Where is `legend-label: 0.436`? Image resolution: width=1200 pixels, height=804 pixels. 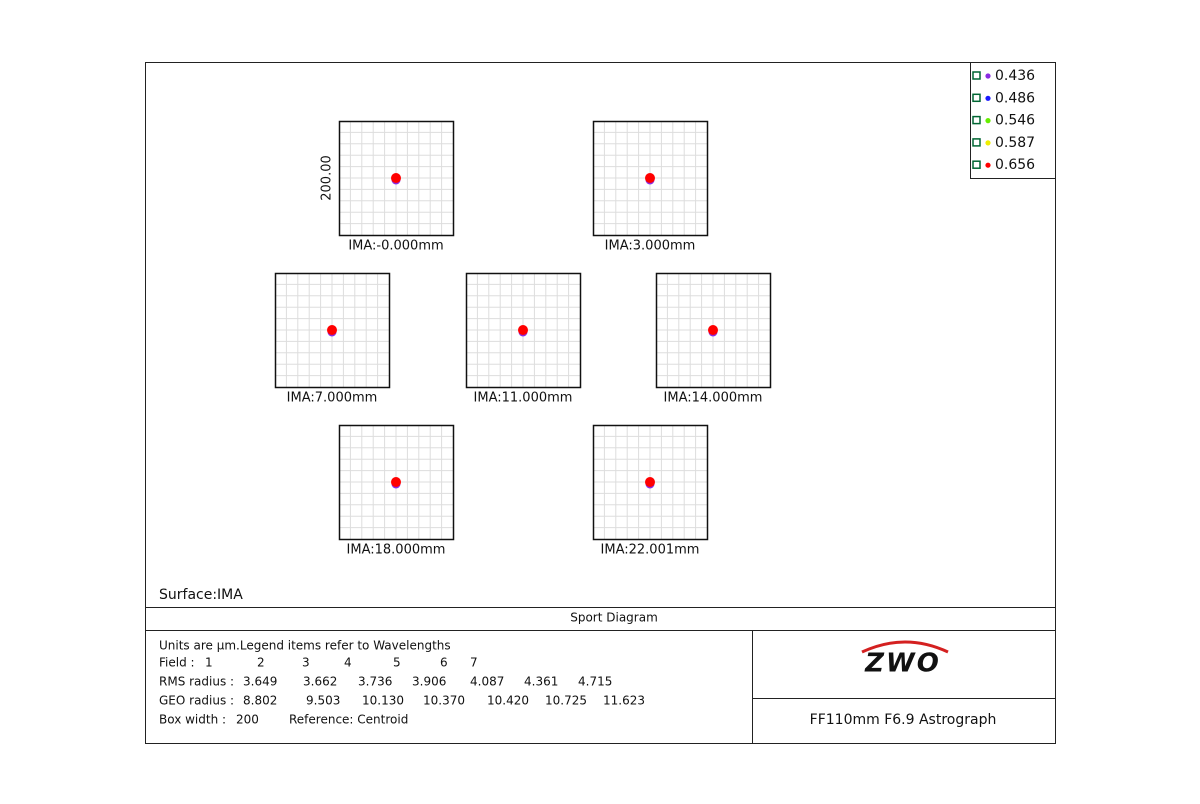
legend-label: 0.436 is located at coordinates (1015, 76).